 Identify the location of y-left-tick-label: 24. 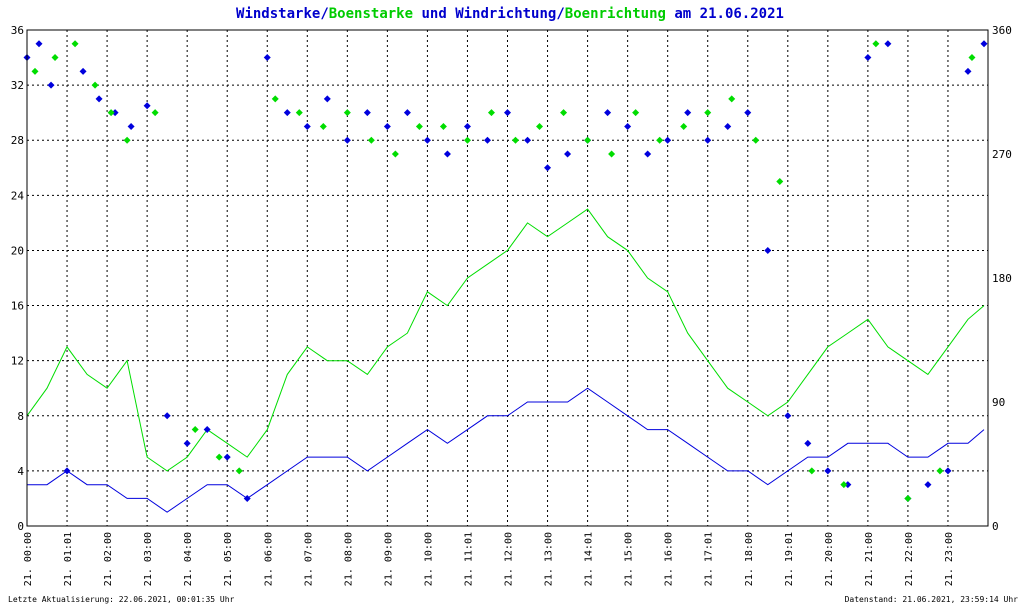
(18, 195).